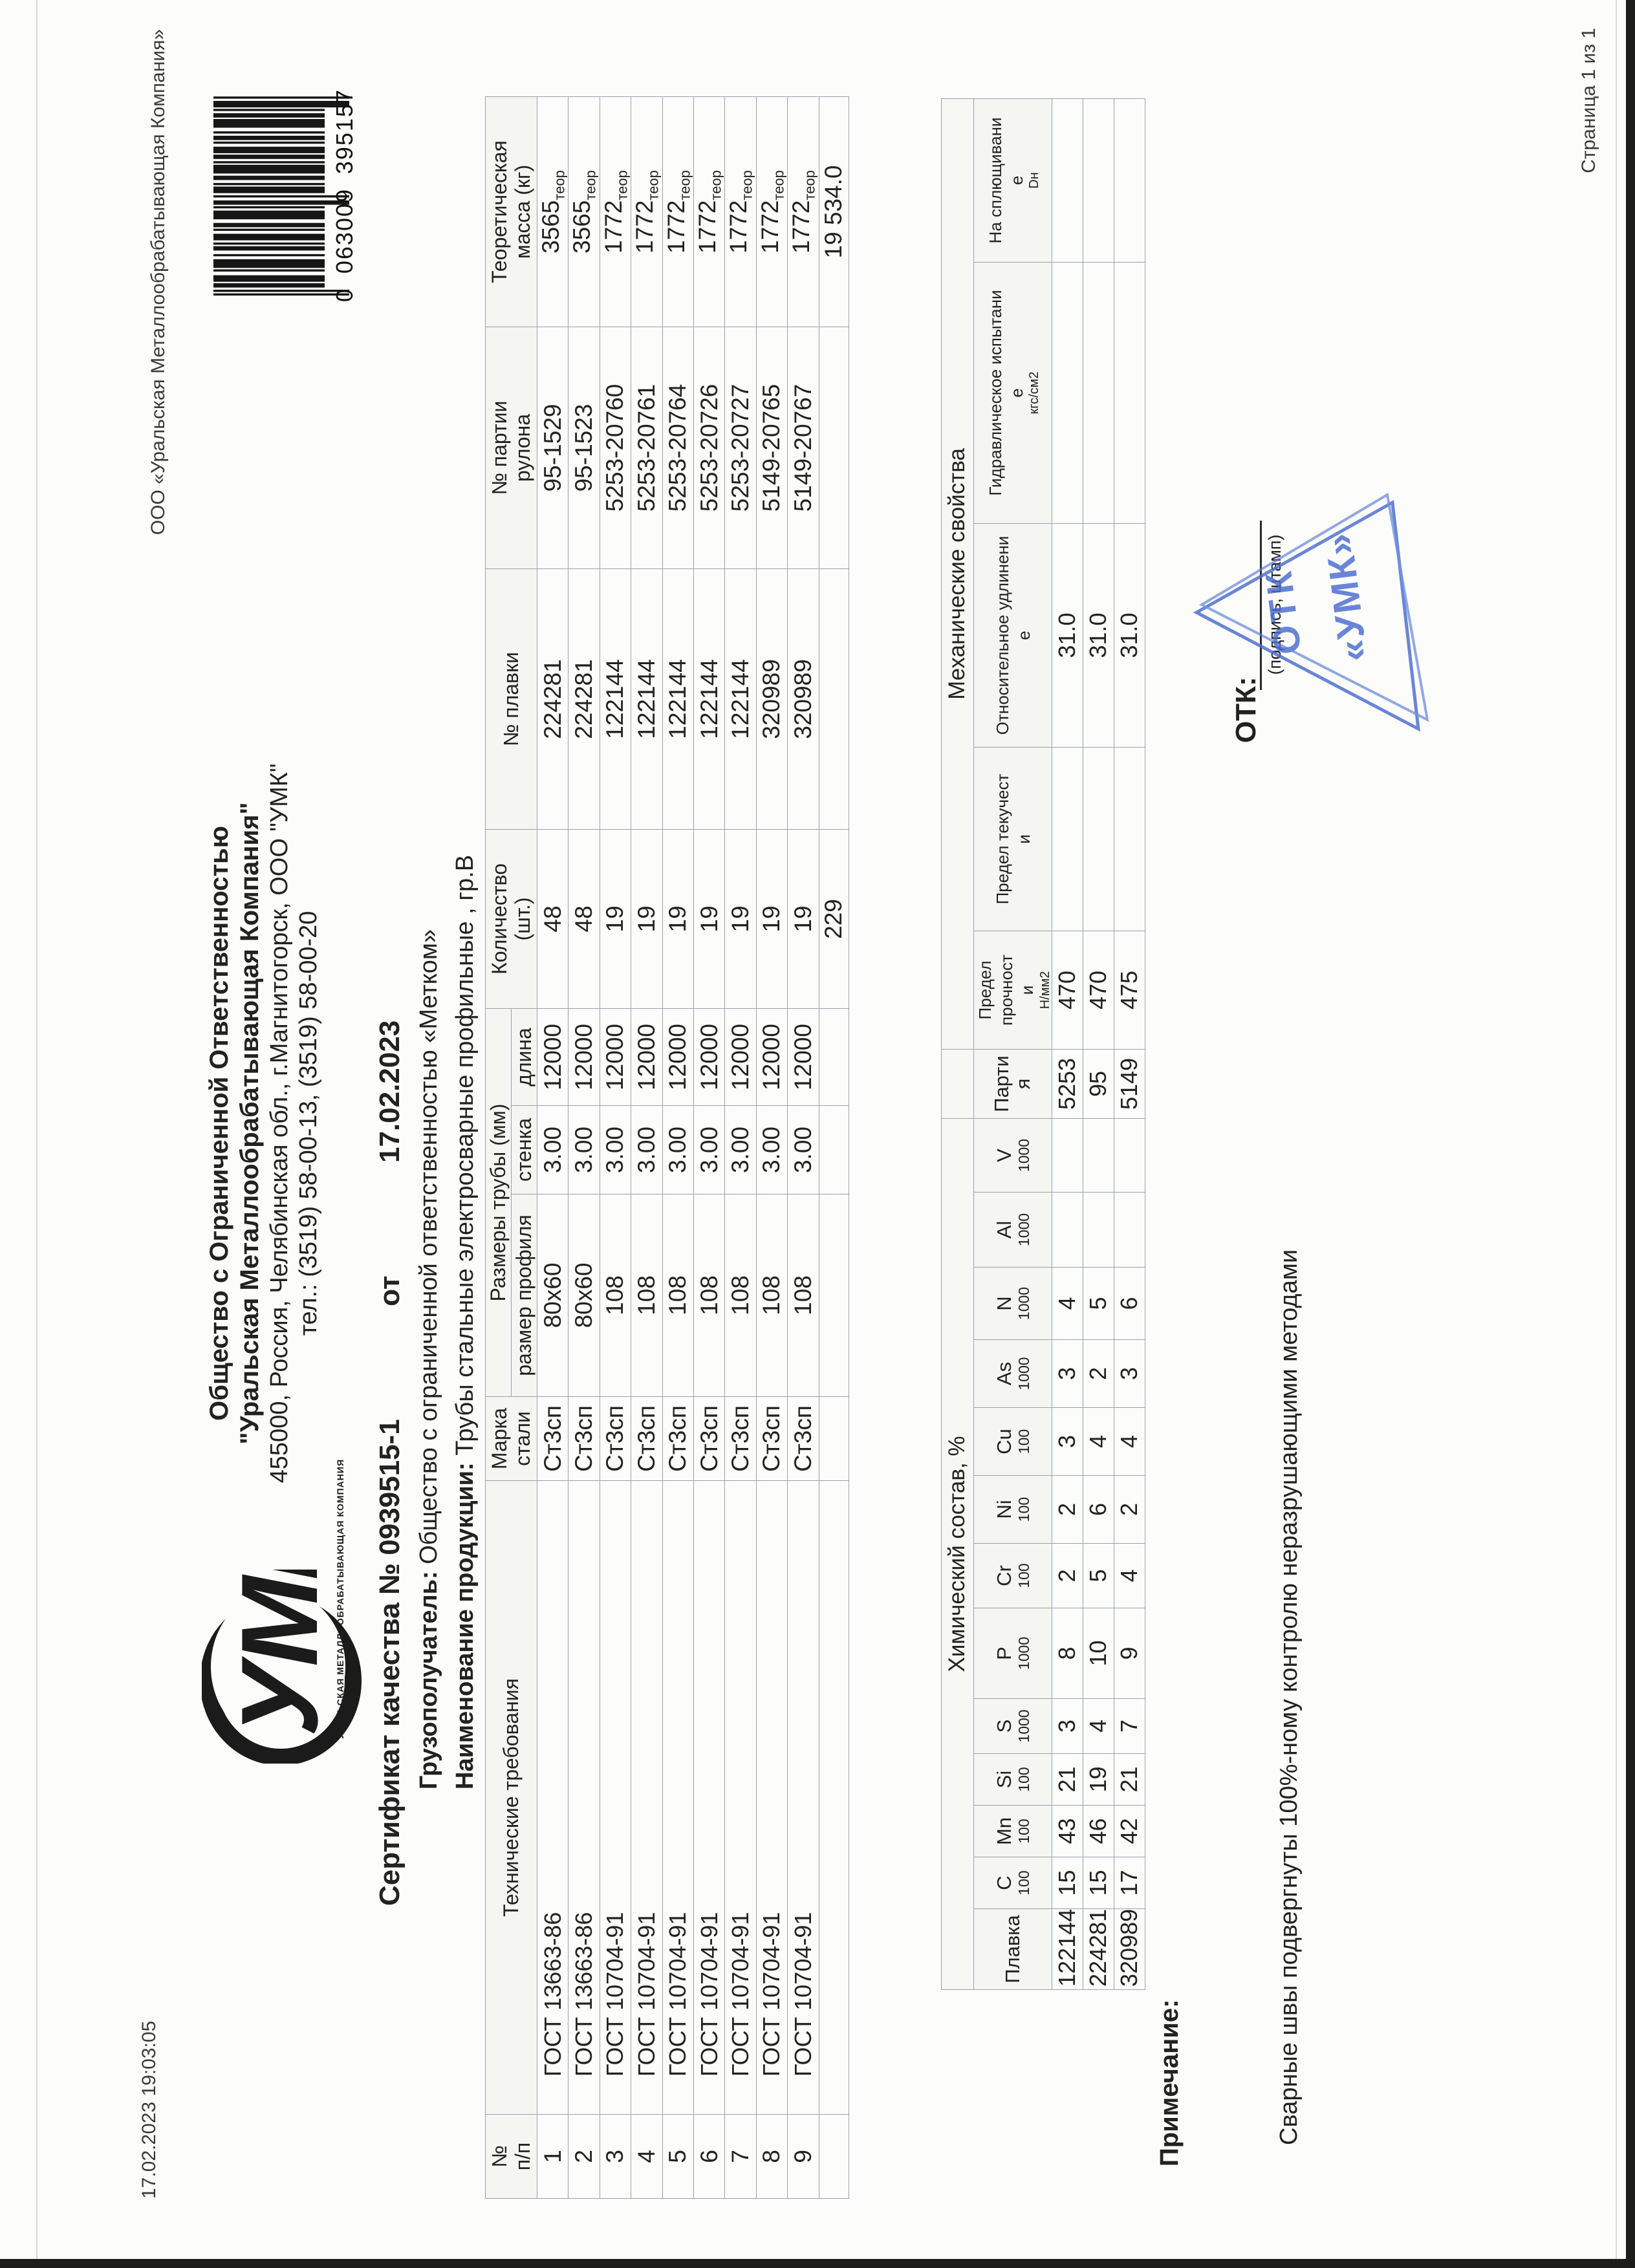 The height and width of the screenshot is (2268, 1635). Describe the element at coordinates (1630, 1134) in the screenshot. I see `scan-edge-shadow-bottom` at that location.